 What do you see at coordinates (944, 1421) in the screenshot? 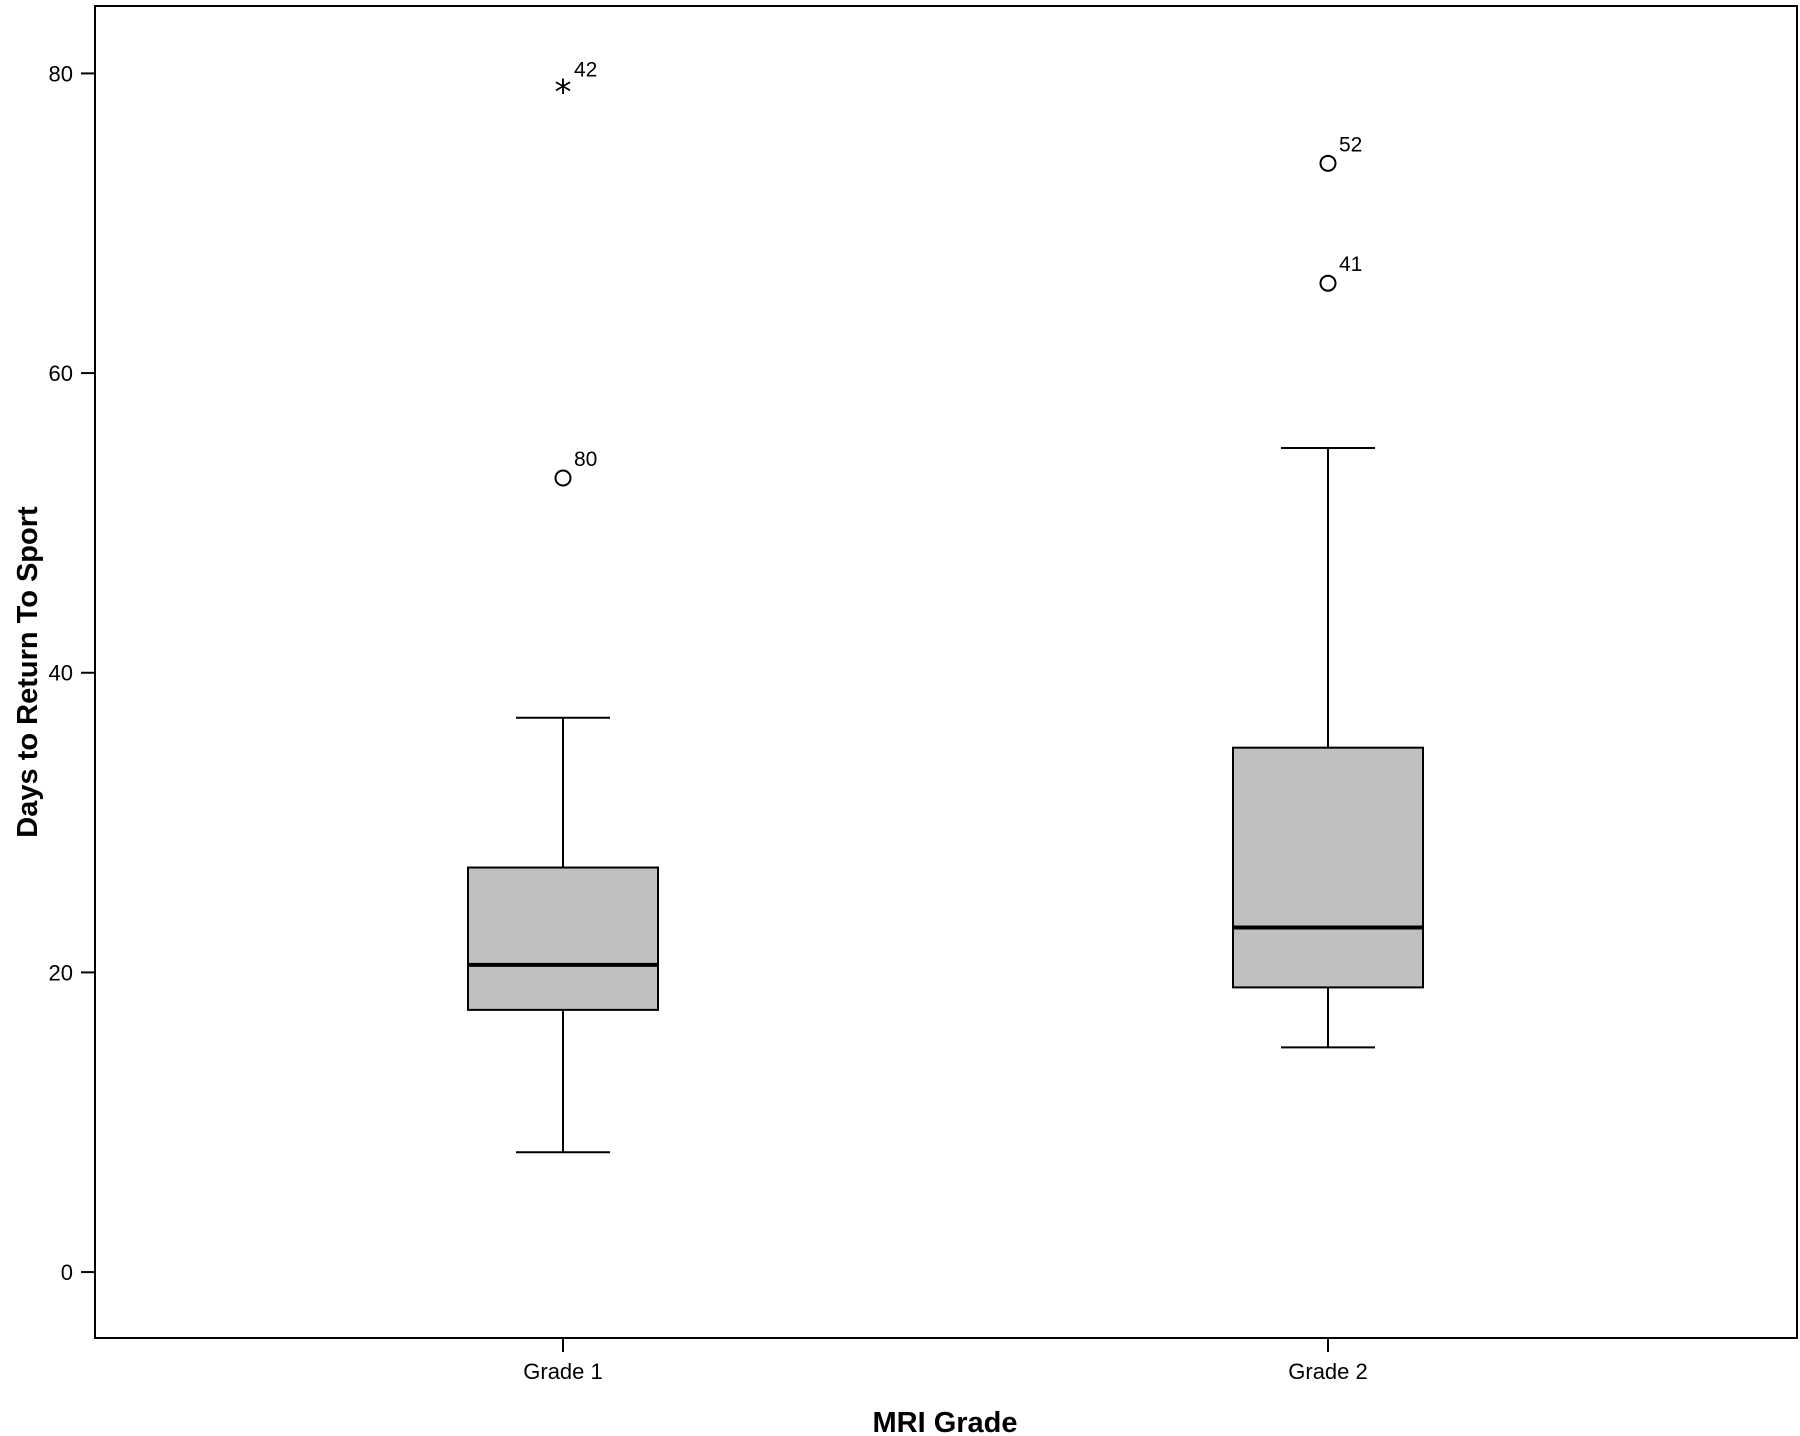
I see `x-axis-title: MRI Grade` at bounding box center [944, 1421].